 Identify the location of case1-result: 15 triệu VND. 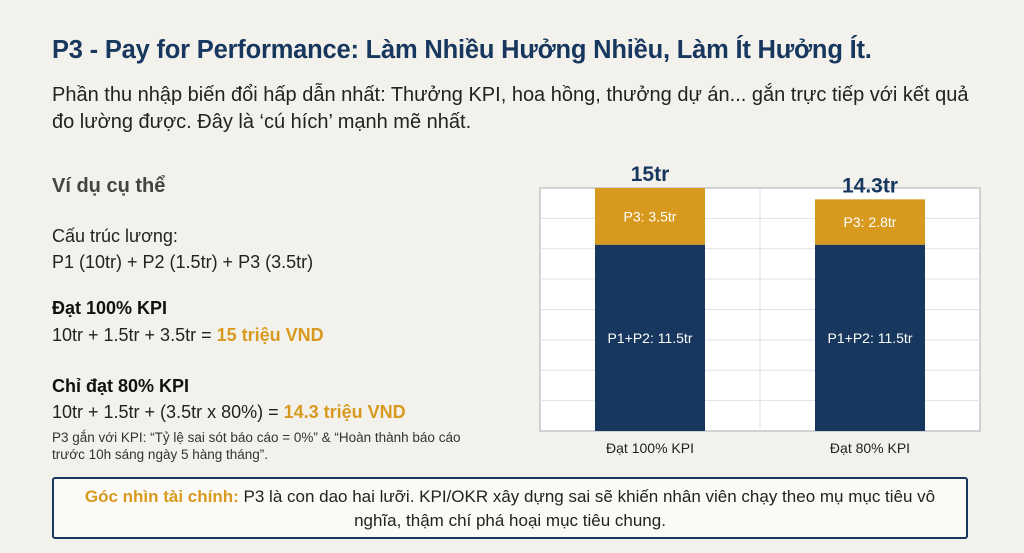
(270, 335).